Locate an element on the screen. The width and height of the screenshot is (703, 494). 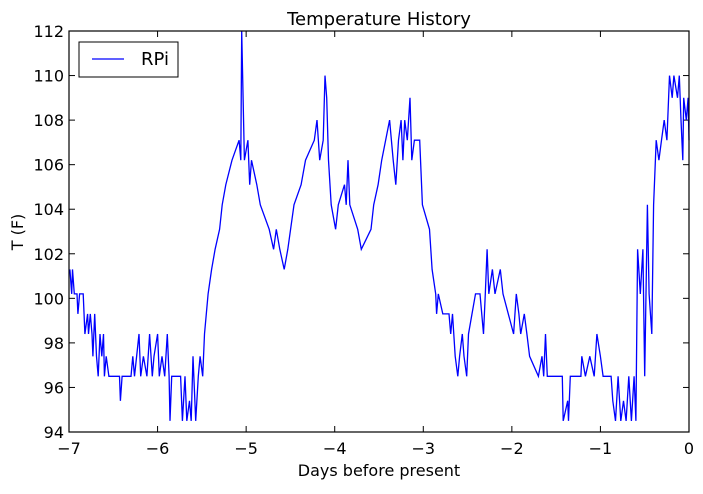
y-tick-label: 102 is located at coordinates (48, 254).